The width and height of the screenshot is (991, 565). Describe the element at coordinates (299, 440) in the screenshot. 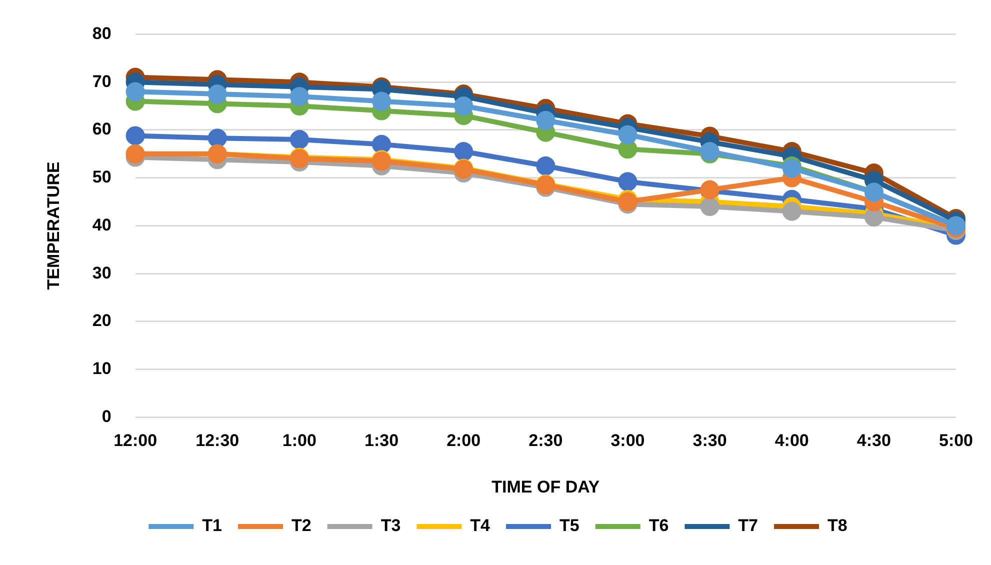

I see `x-tick-label: 1:00` at that location.